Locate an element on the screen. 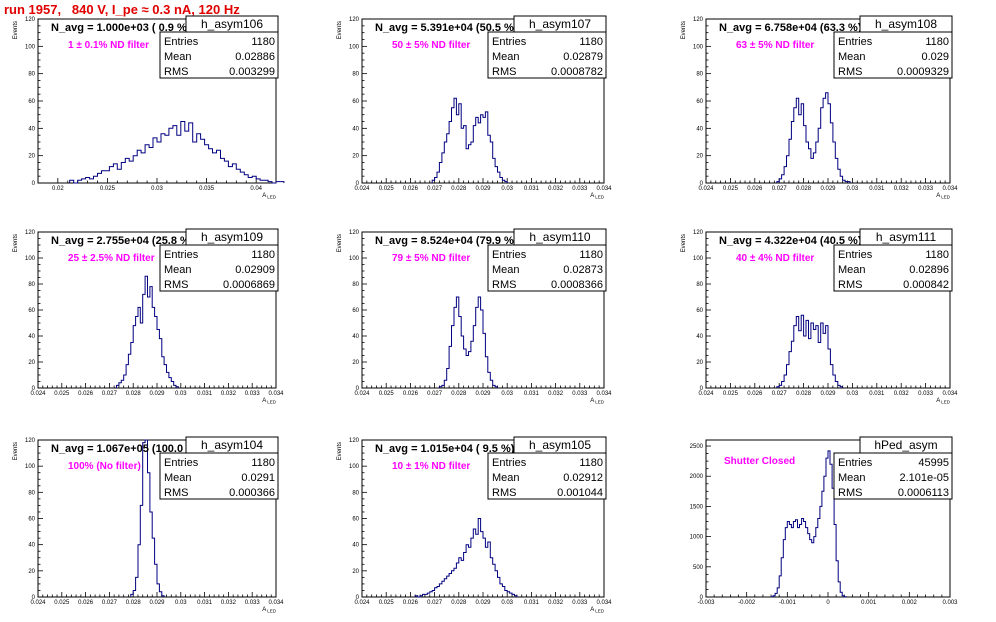  y-tick-label: 60 is located at coordinates (699, 311).